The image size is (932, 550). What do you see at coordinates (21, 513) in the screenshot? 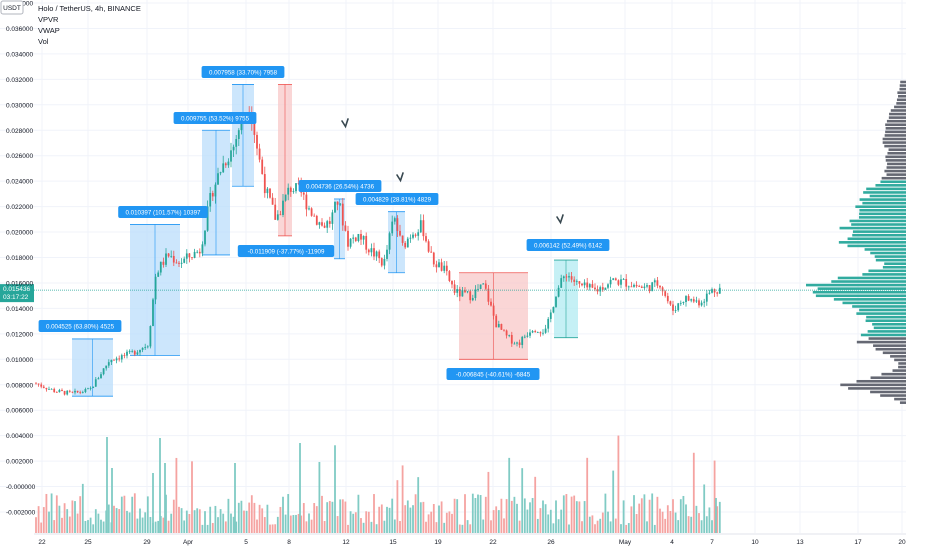
I see `price-tick: -0.002000` at bounding box center [21, 513].